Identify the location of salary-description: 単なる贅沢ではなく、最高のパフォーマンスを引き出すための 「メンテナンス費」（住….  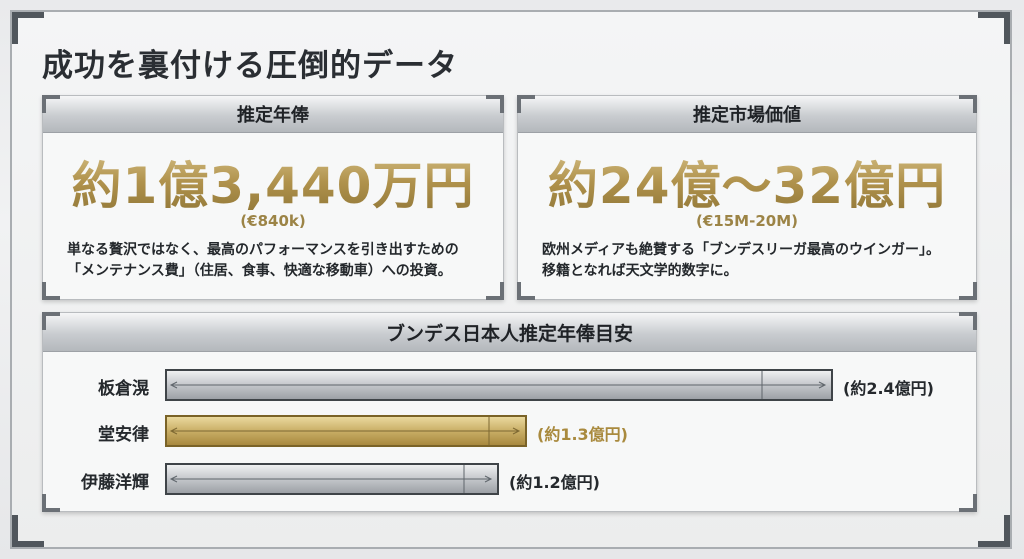
(275, 261).